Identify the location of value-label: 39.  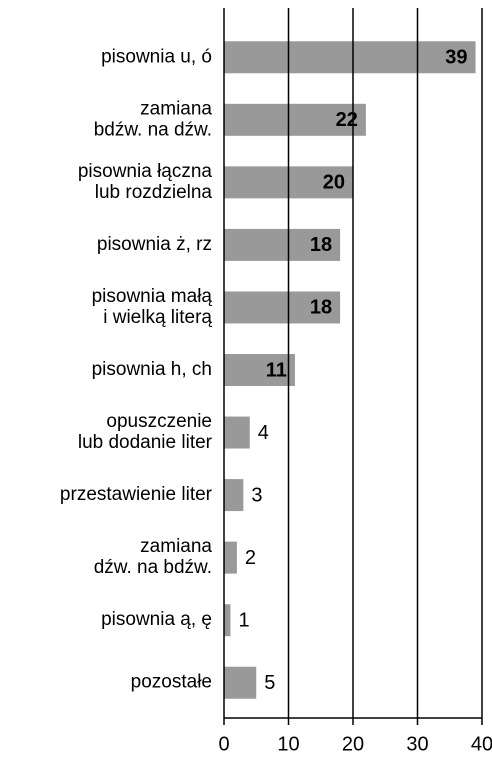
(456, 58).